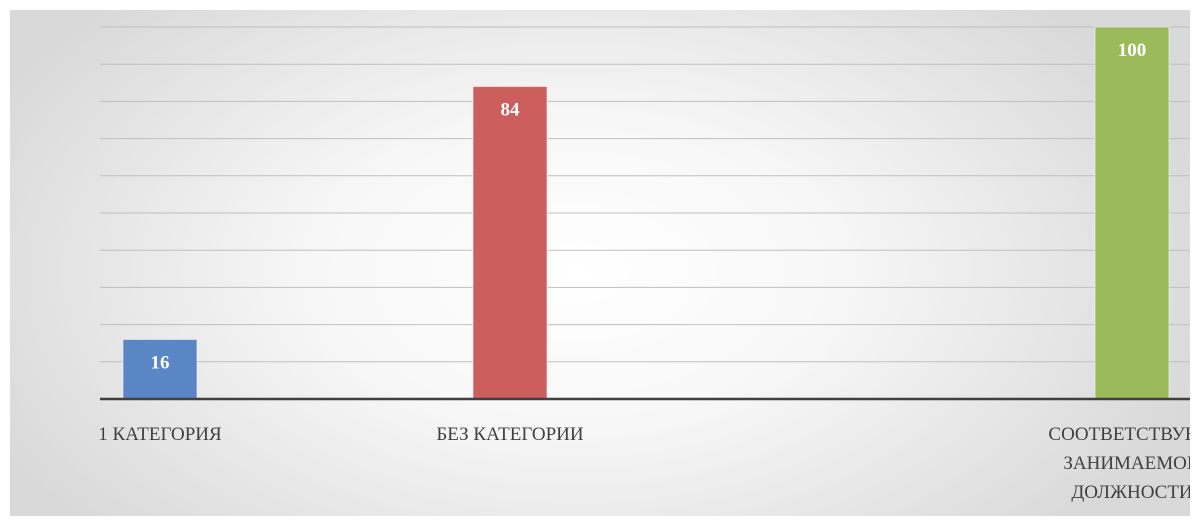 The height and width of the screenshot is (526, 1201). I want to click on data-label: 84, so click(511, 110).